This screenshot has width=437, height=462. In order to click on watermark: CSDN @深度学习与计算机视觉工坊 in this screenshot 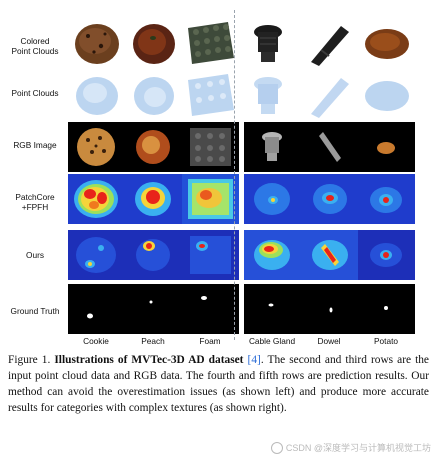, I will do `click(350, 447)`.